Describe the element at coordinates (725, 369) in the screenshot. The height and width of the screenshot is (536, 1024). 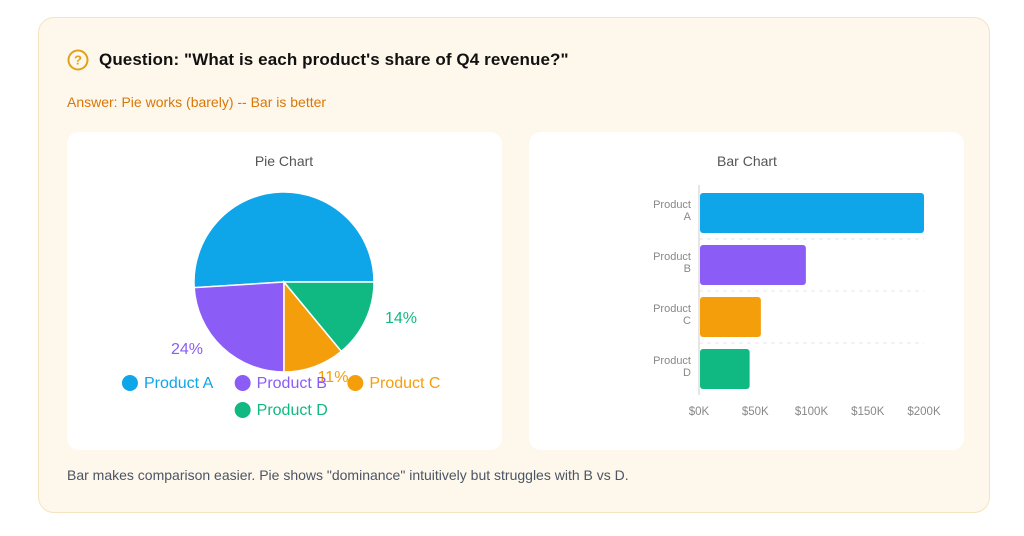
I see `bar-product-d` at that location.